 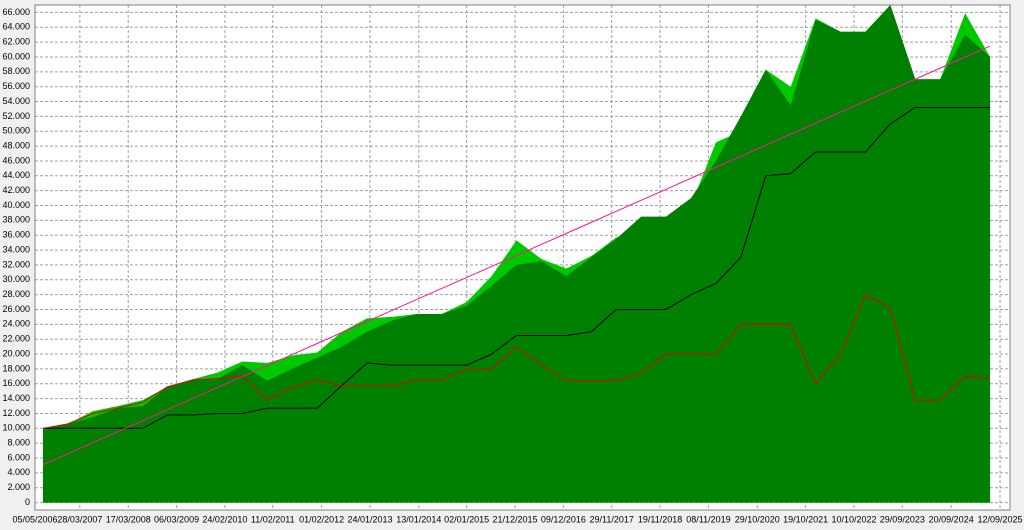 I want to click on x-tick-label: 11/02/2011, so click(x=273, y=519).